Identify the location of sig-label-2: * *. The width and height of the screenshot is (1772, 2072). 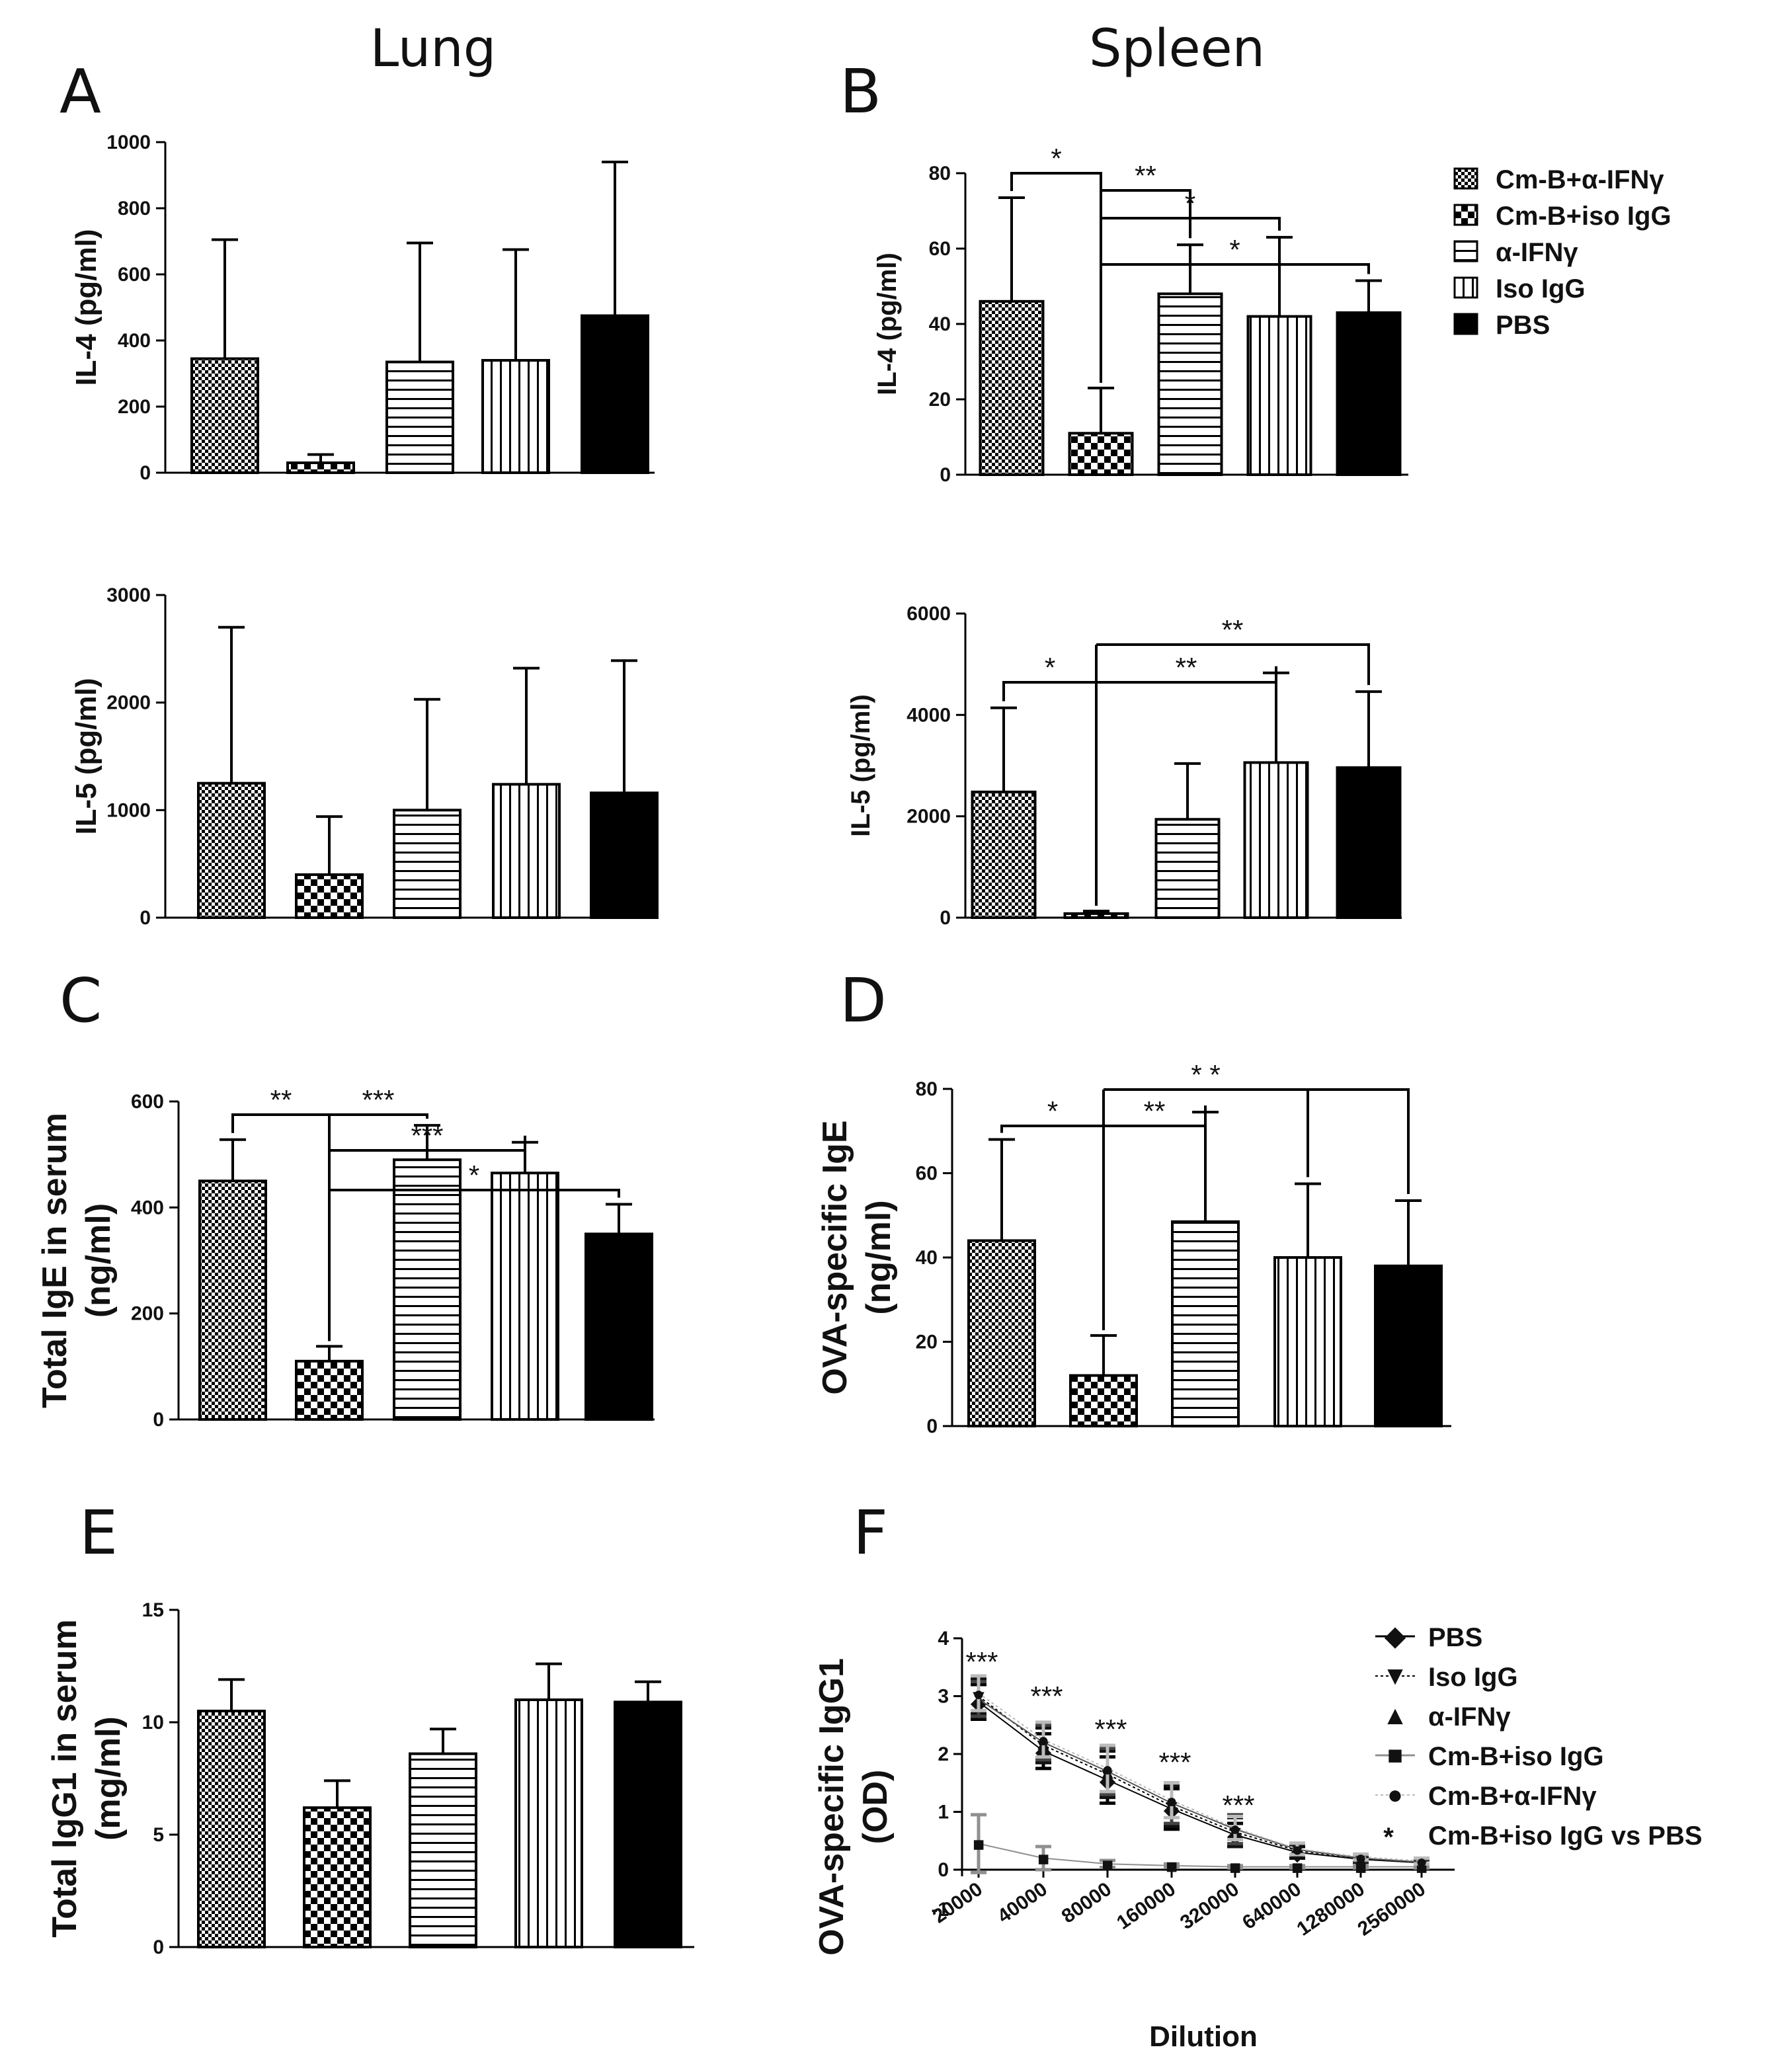
(1205, 1074).